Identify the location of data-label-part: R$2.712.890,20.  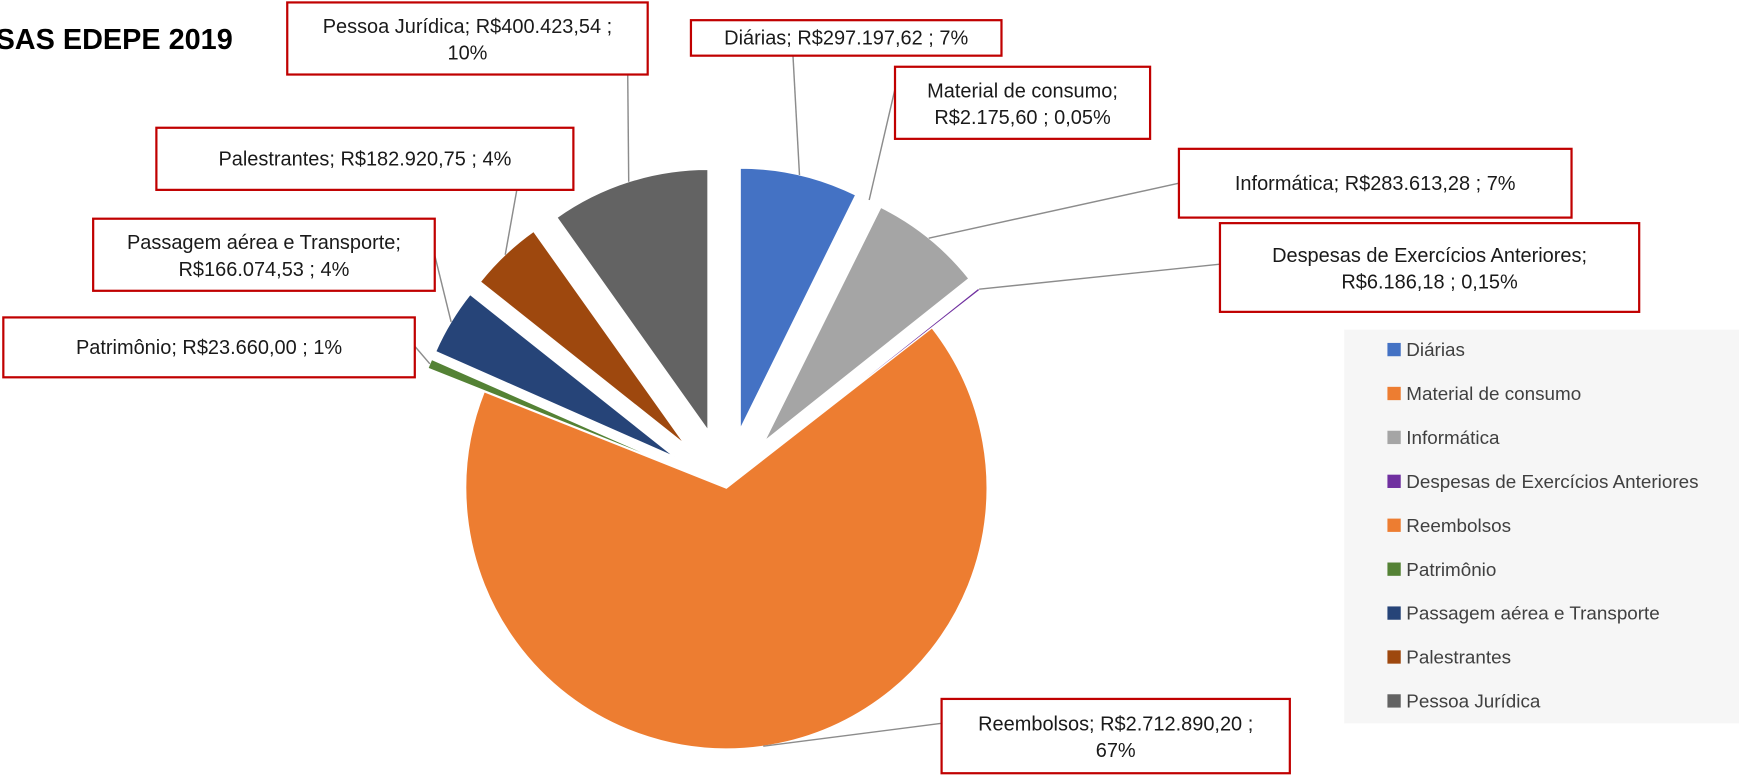
(1171, 725).